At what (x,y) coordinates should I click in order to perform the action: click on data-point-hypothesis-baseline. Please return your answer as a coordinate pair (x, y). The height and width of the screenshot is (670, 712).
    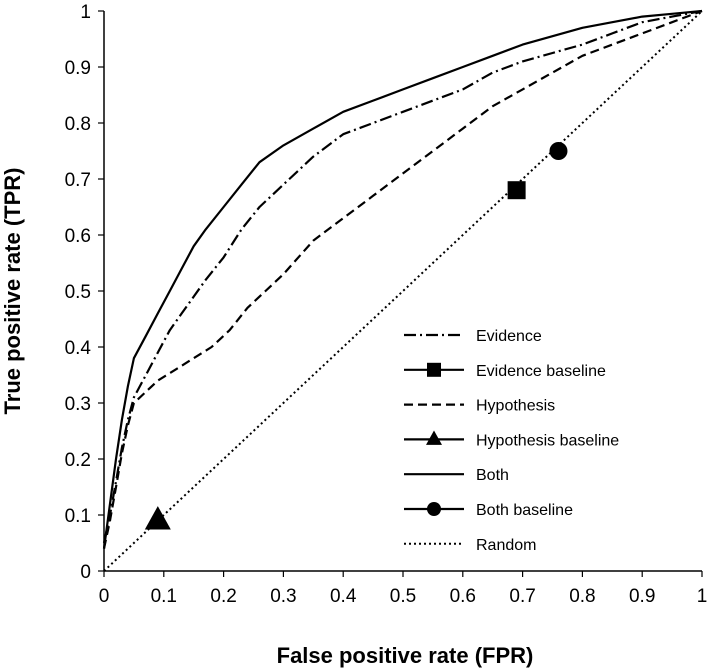
    Looking at the image, I should click on (157, 518).